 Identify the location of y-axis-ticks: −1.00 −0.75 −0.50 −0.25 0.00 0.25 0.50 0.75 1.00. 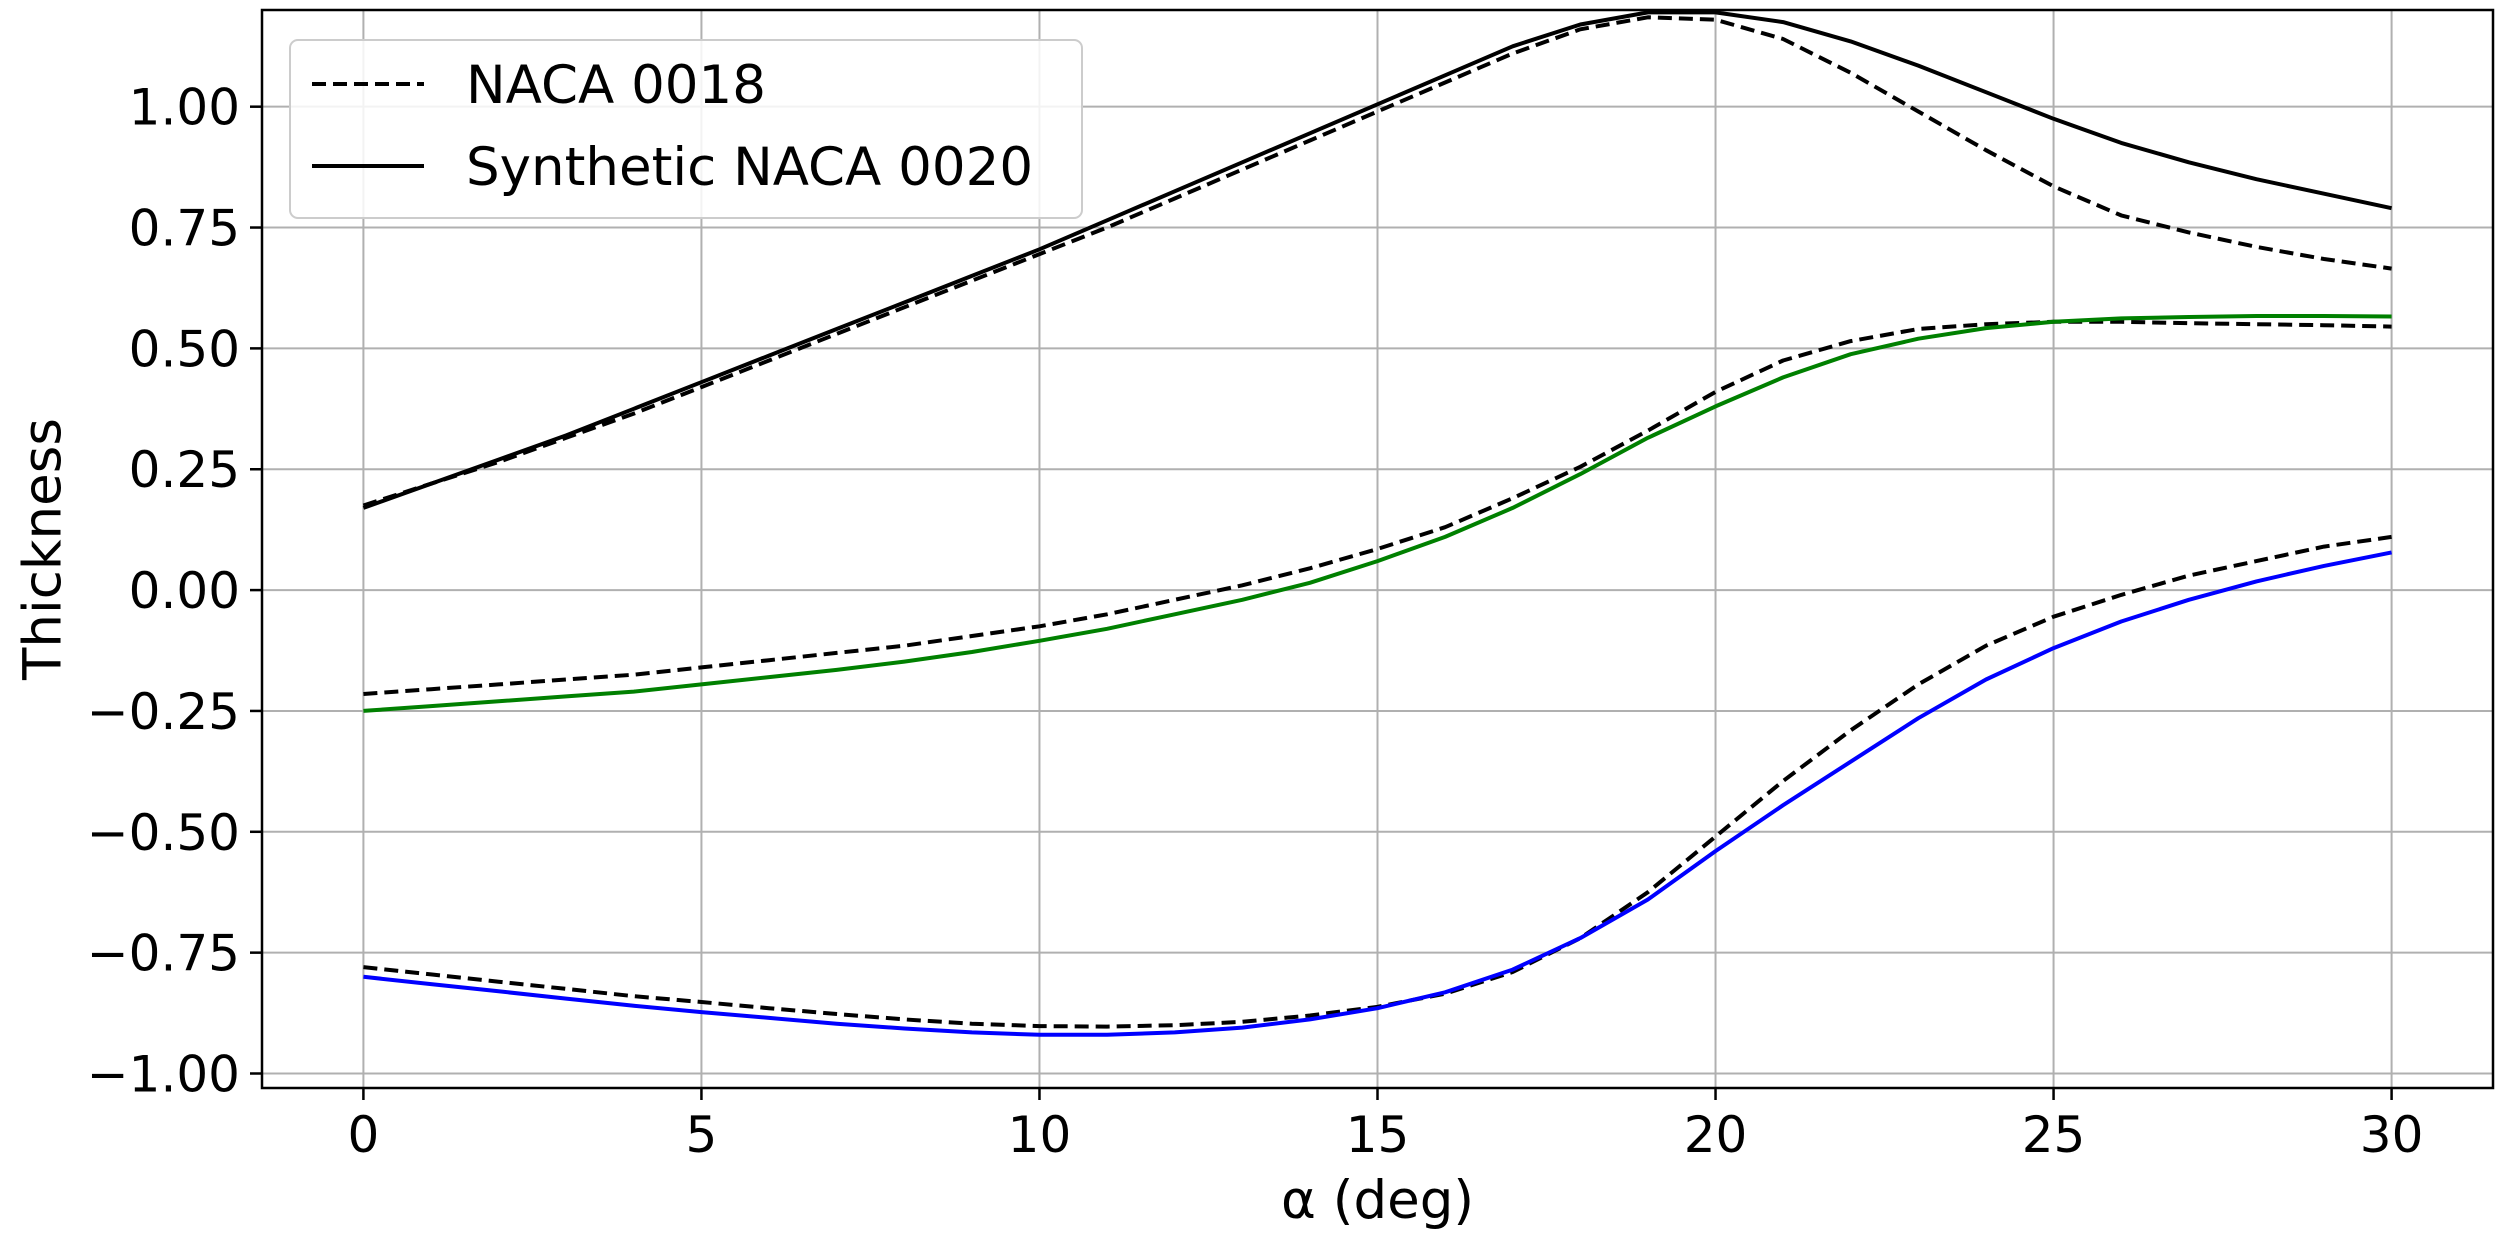
(174, 591).